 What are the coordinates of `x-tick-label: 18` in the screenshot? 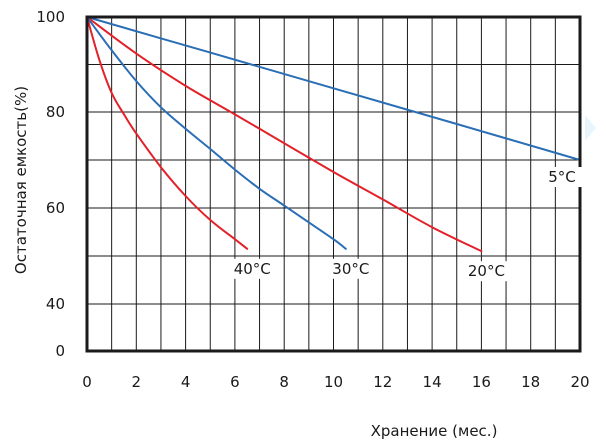 It's located at (530, 382).